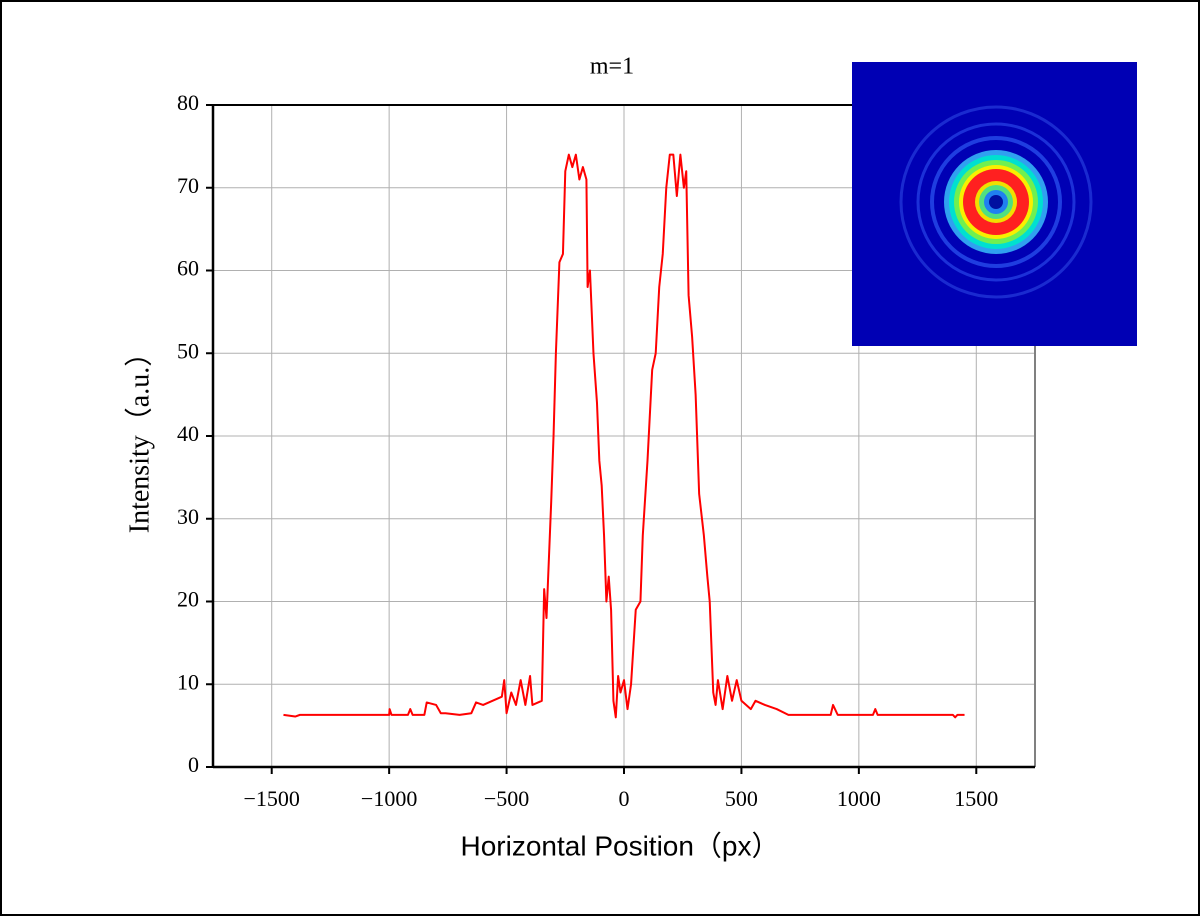  Describe the element at coordinates (859, 798) in the screenshot. I see `x-tick-label: 1000` at that location.